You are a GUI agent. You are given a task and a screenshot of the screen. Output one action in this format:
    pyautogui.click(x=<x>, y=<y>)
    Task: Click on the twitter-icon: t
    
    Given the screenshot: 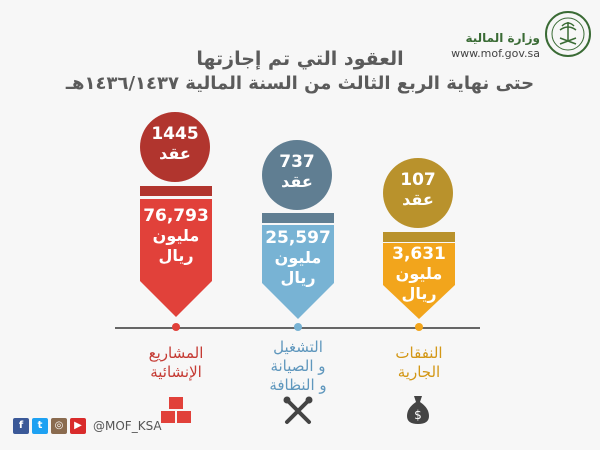 What is the action you would take?
    pyautogui.click(x=40, y=426)
    